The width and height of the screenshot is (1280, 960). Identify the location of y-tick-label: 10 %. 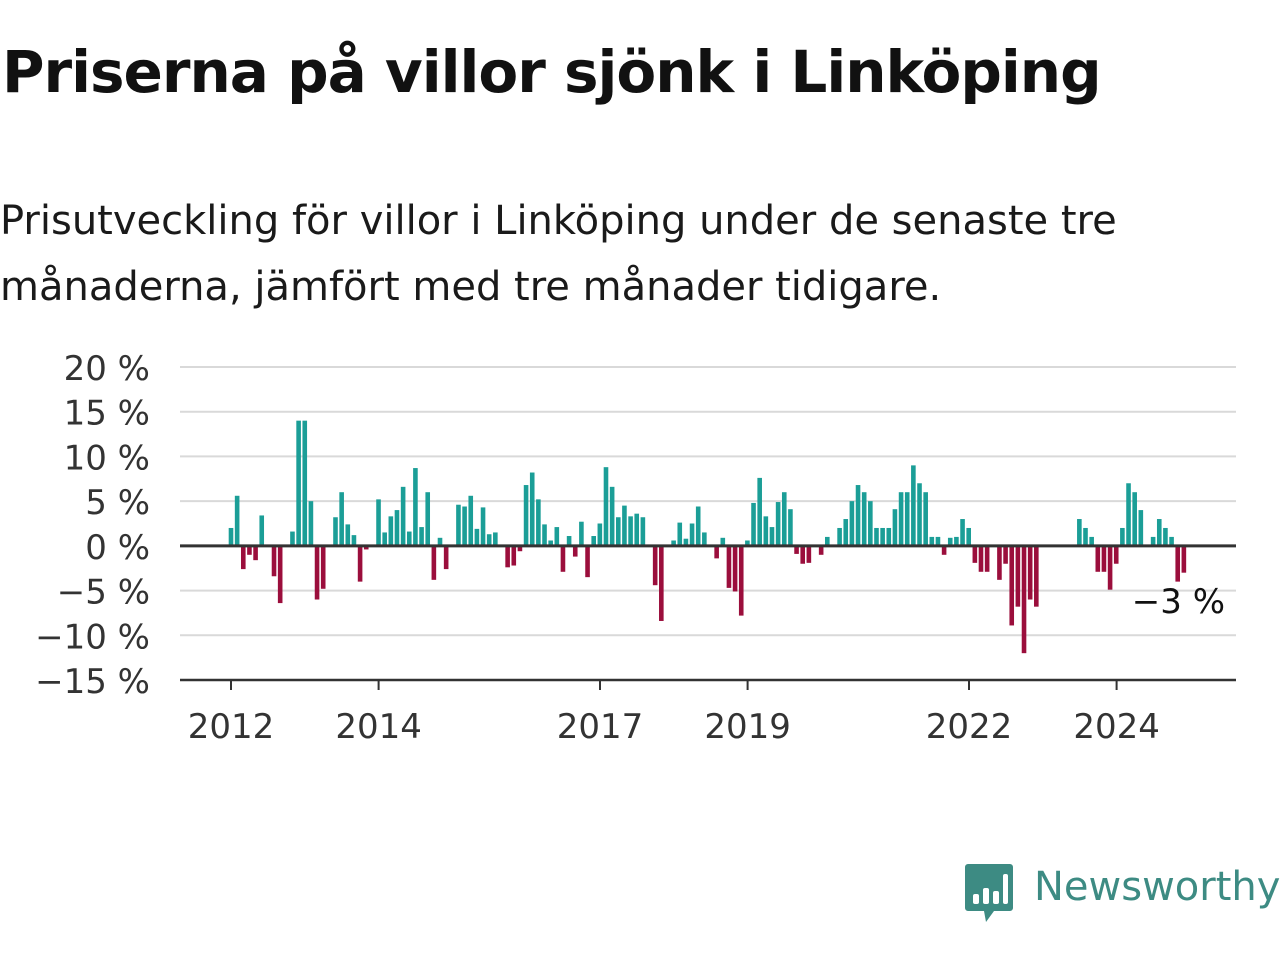
(107, 458).